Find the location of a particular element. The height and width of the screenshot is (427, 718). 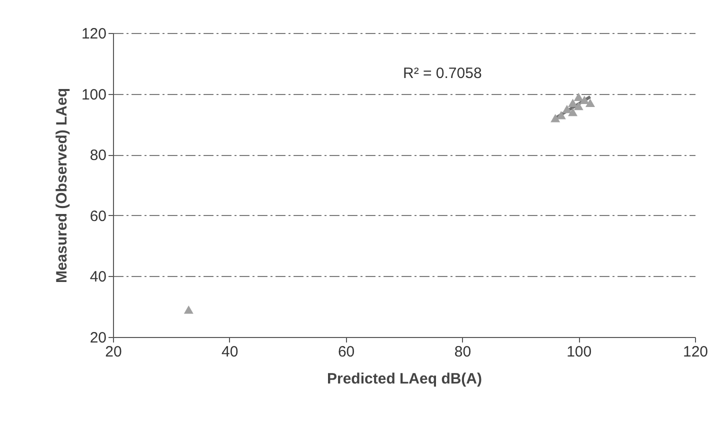

y-tick-label: 60 is located at coordinates (98, 216).